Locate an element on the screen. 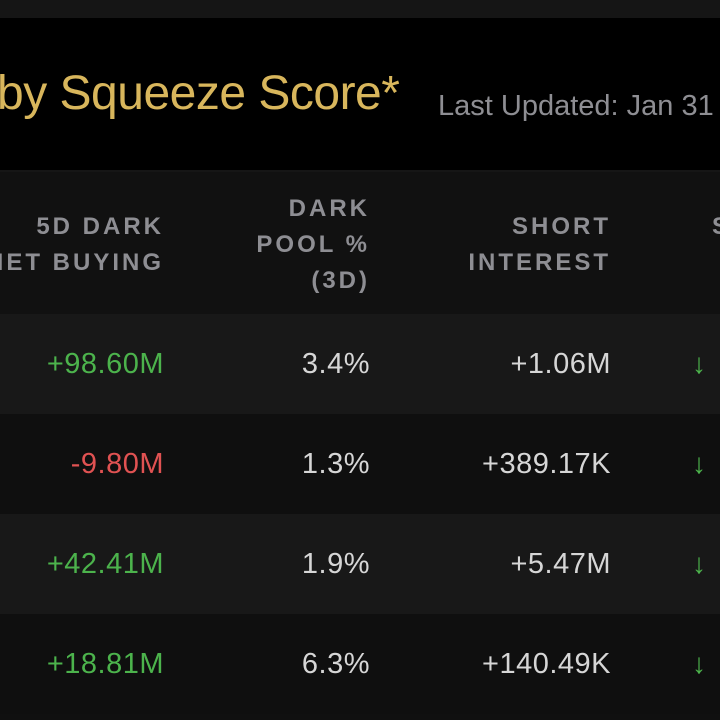 The width and height of the screenshot is (720, 720). table-row: +42.41M 1.9% +5.47M ↓ is located at coordinates (360, 564).